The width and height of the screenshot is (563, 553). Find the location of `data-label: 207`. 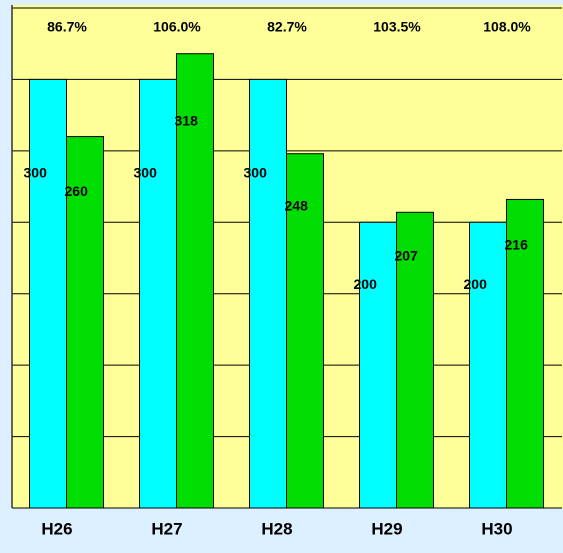

data-label: 207 is located at coordinates (407, 255).